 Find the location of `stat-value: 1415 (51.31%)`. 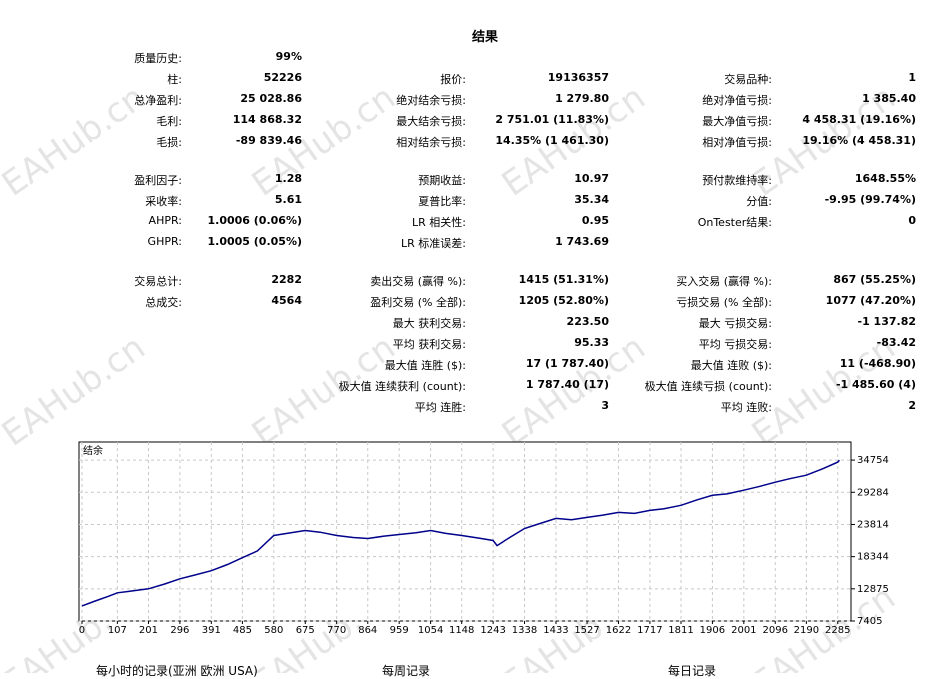

stat-value: 1415 (51.31%) is located at coordinates (563, 279).